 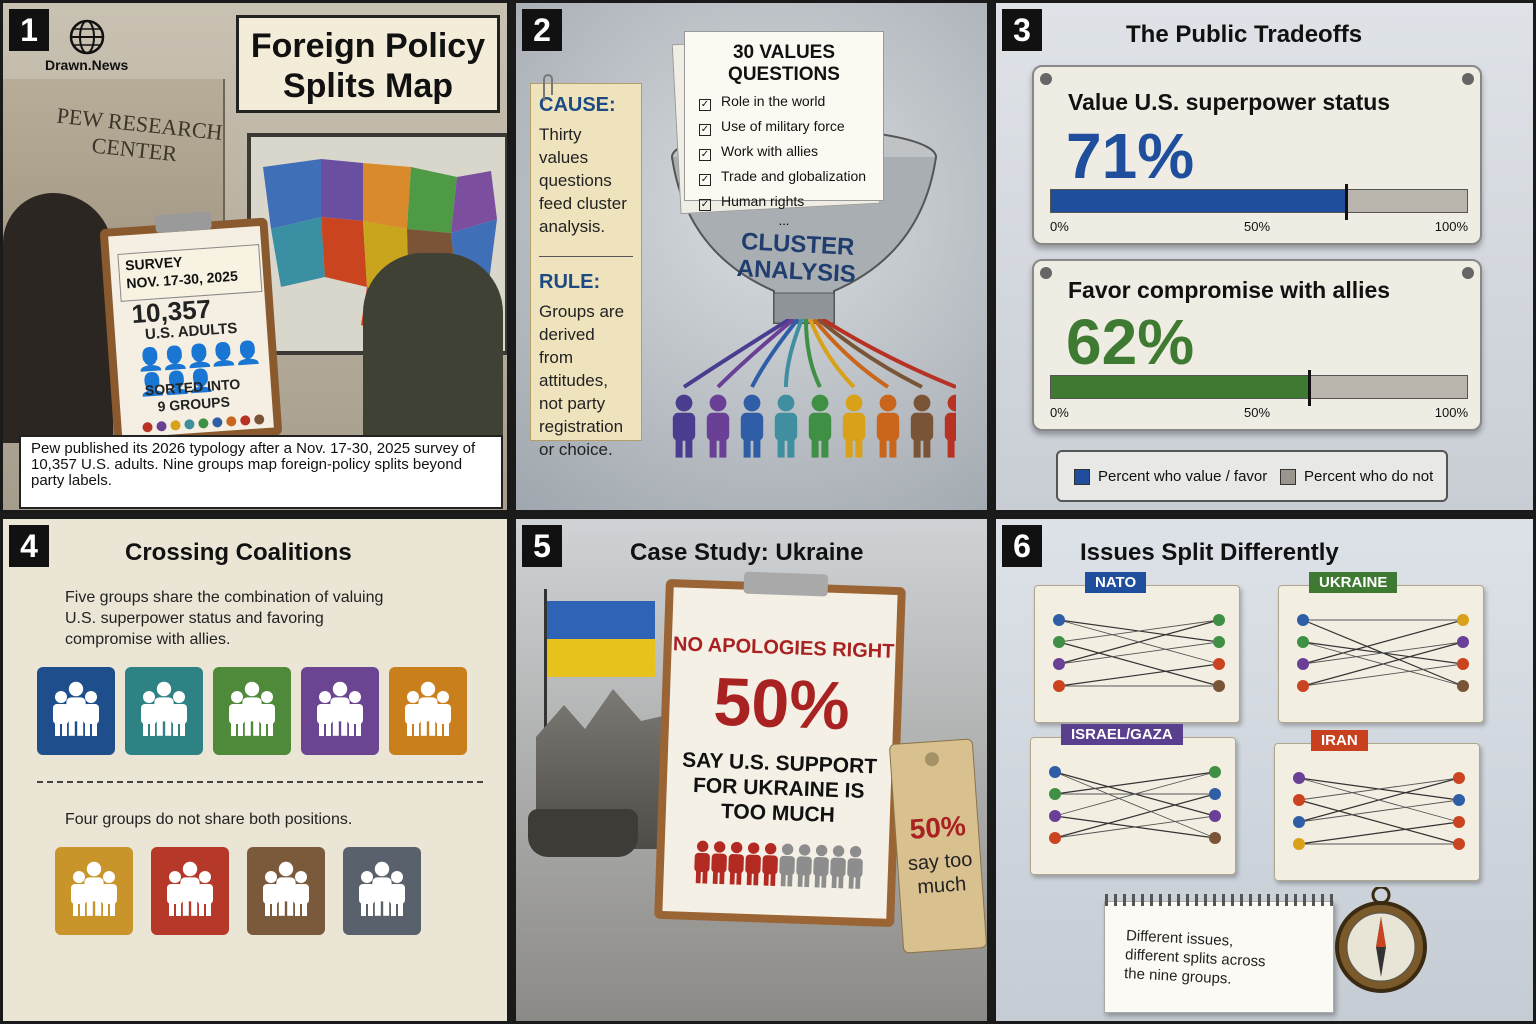 I want to click on folder-tab: UKRAINE, so click(x=1353, y=582).